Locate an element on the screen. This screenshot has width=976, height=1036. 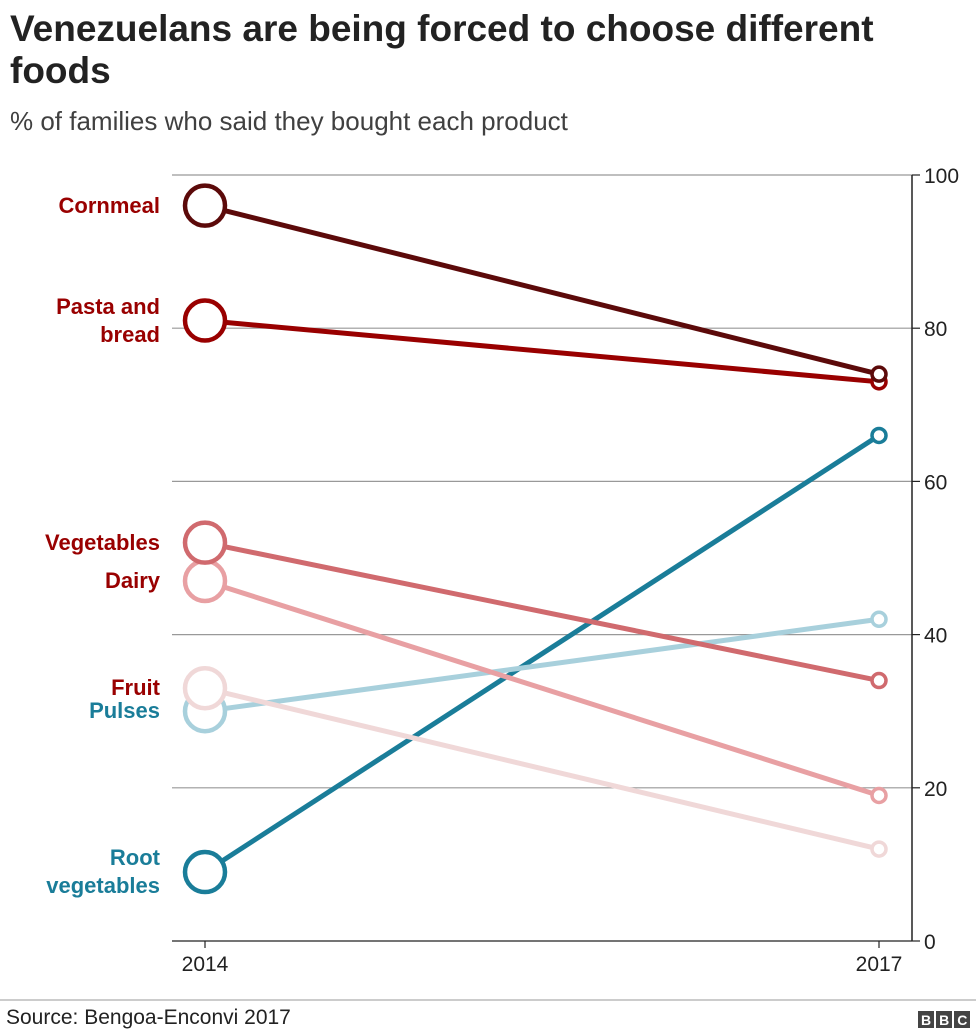
y-tick-label: 100 is located at coordinates (941, 176).